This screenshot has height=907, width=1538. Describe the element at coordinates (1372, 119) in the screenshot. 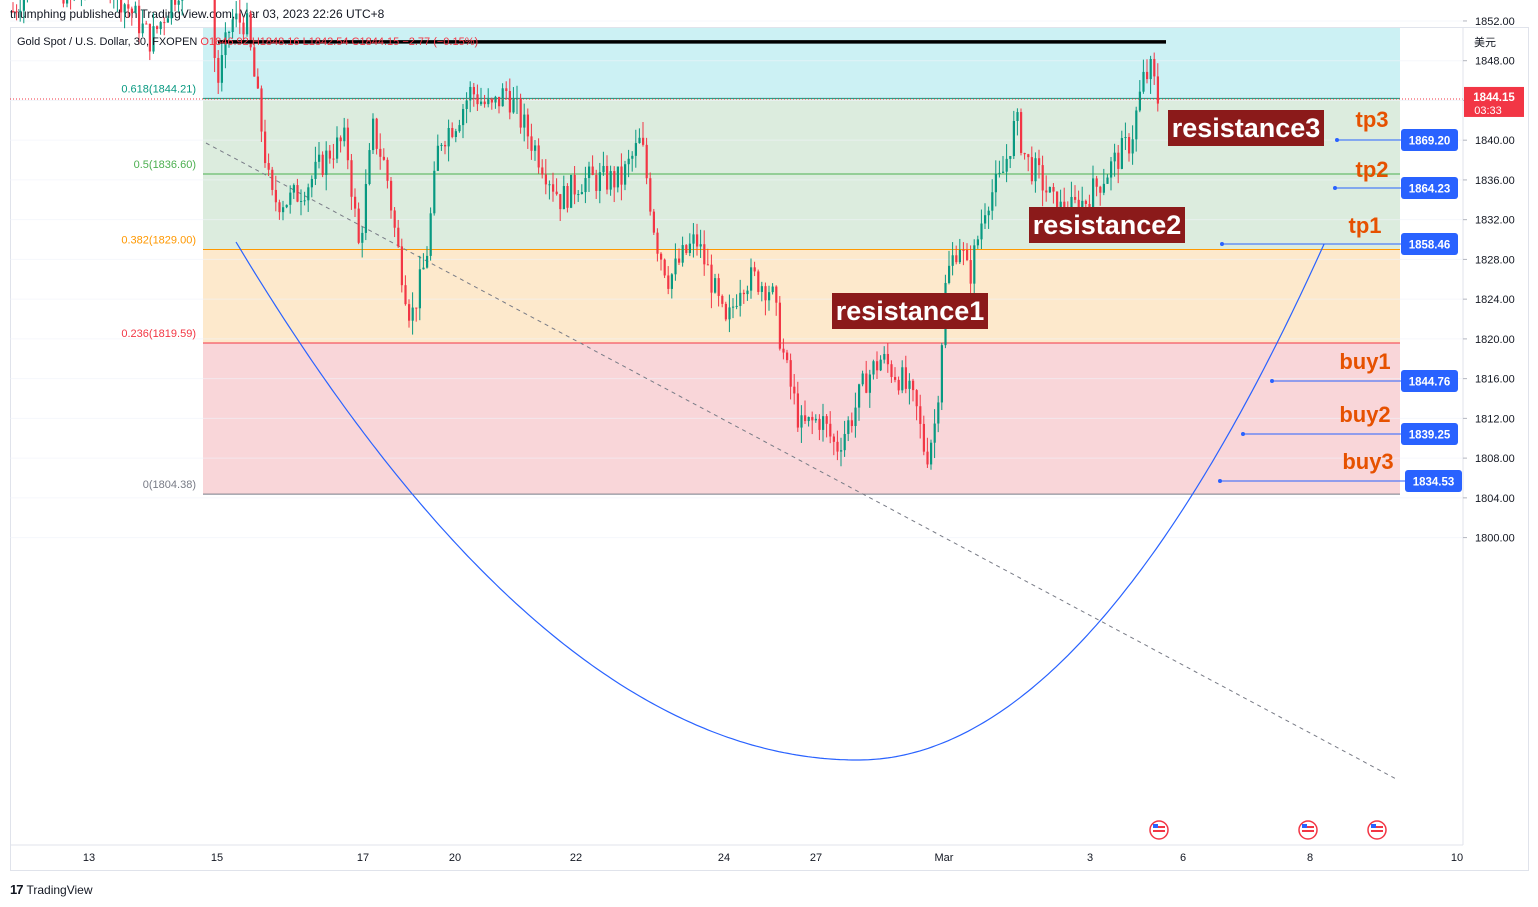

I see `annotation-tp3: tp3` at that location.